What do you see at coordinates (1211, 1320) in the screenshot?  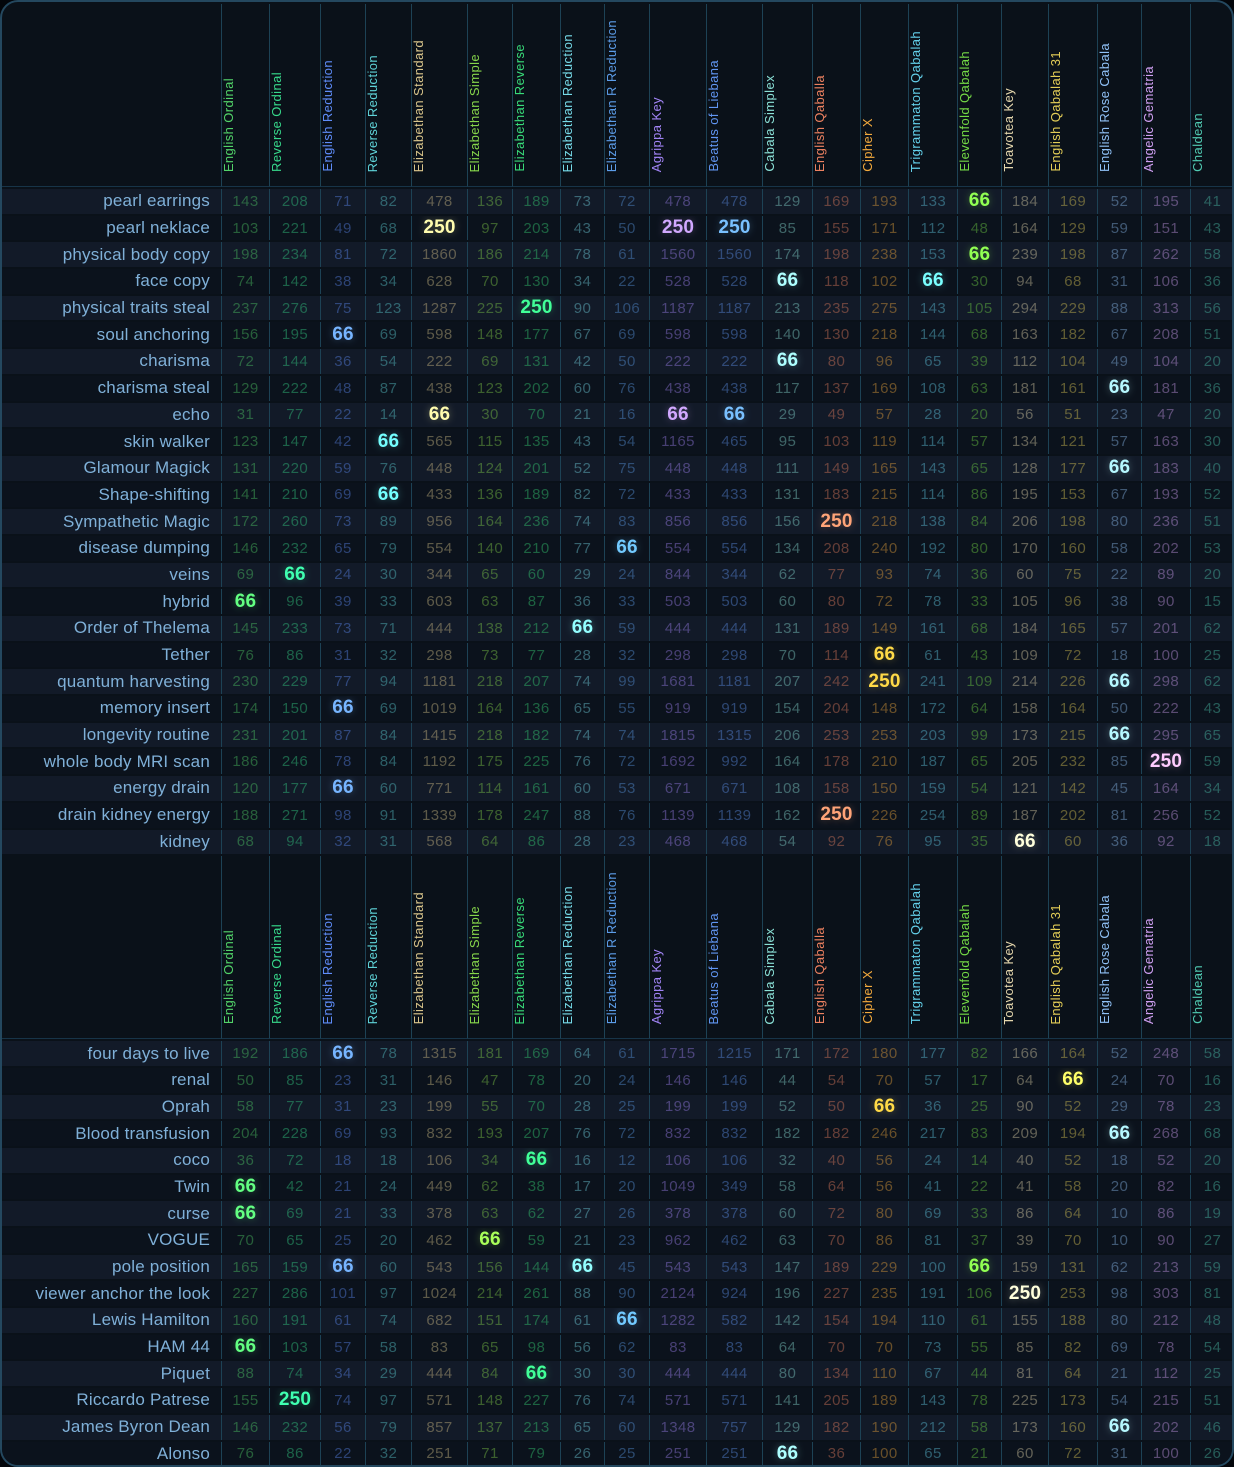 I see `value-cell: 48` at bounding box center [1211, 1320].